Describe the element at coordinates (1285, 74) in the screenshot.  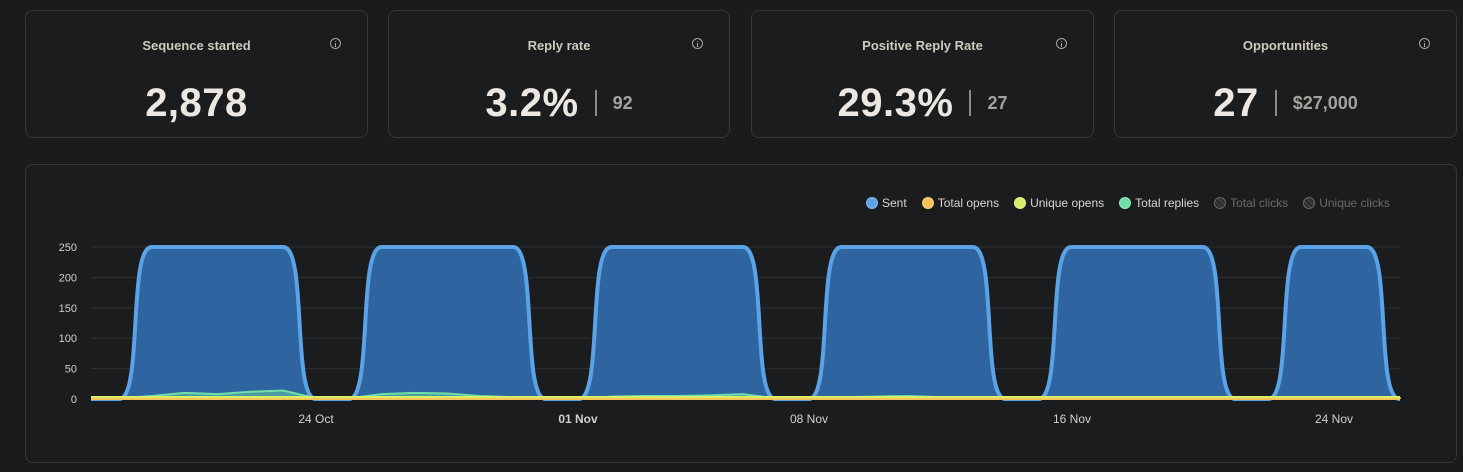
I see `card-opportunities: Opportunities 27 $27,000` at that location.